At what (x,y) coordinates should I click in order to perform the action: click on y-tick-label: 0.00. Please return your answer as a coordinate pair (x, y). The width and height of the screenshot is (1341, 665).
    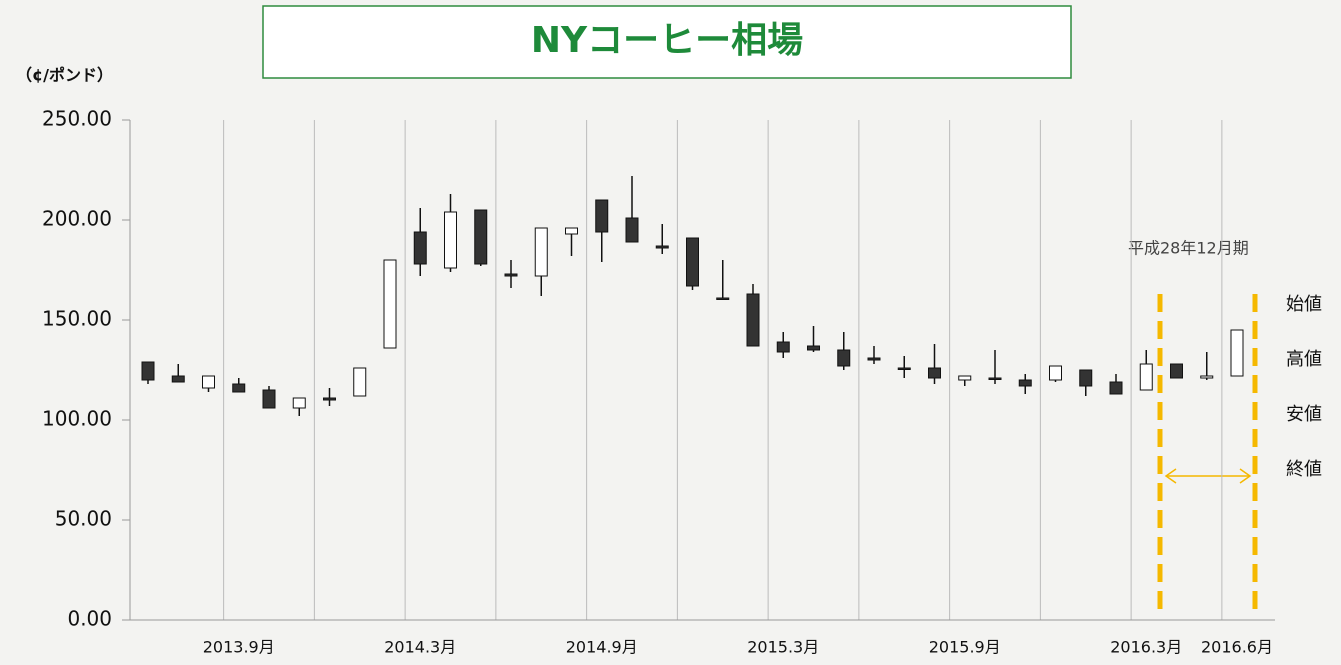
    Looking at the image, I should click on (89, 619).